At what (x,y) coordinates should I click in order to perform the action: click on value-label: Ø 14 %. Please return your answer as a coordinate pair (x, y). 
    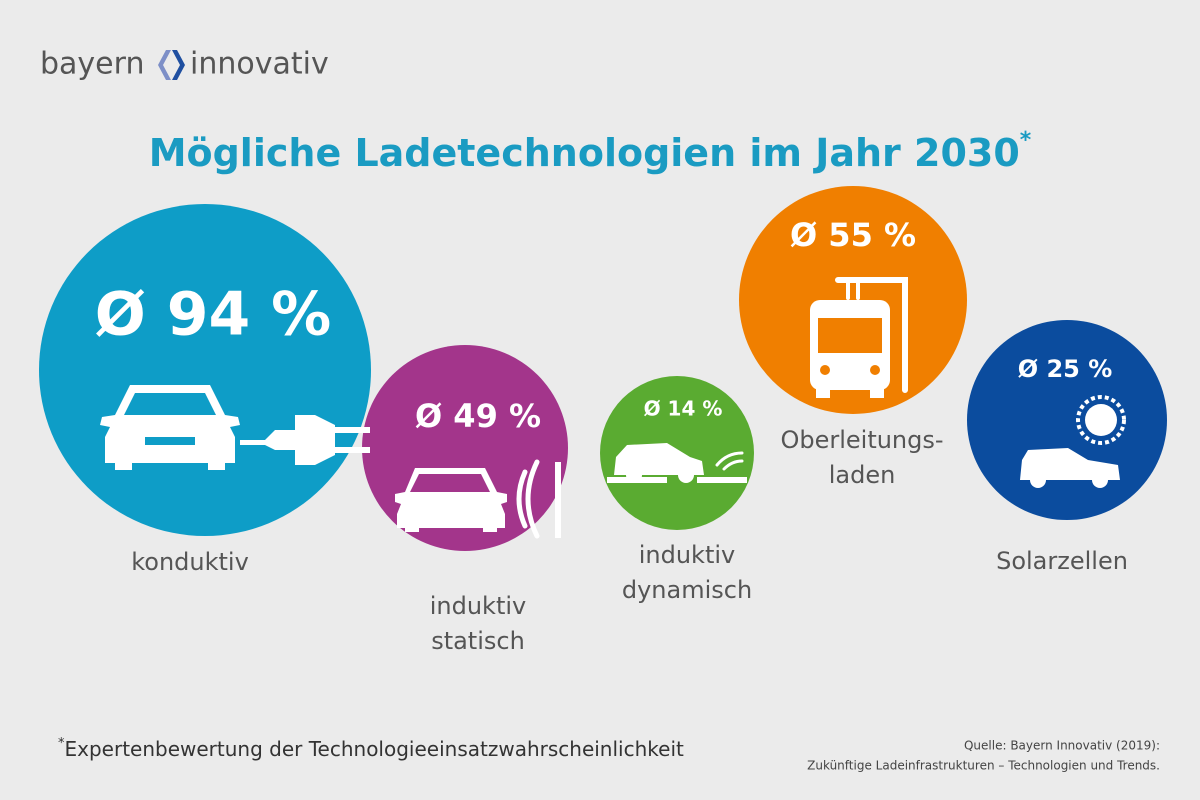
    Looking at the image, I should click on (683, 409).